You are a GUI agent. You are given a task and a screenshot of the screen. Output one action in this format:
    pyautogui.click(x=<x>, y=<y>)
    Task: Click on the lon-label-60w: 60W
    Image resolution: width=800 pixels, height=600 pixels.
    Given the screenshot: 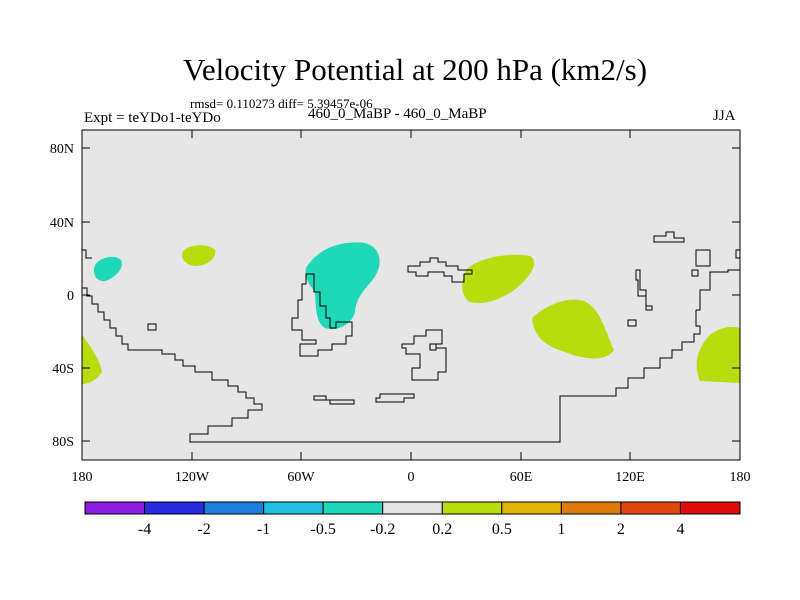 What is the action you would take?
    pyautogui.click(x=301, y=477)
    